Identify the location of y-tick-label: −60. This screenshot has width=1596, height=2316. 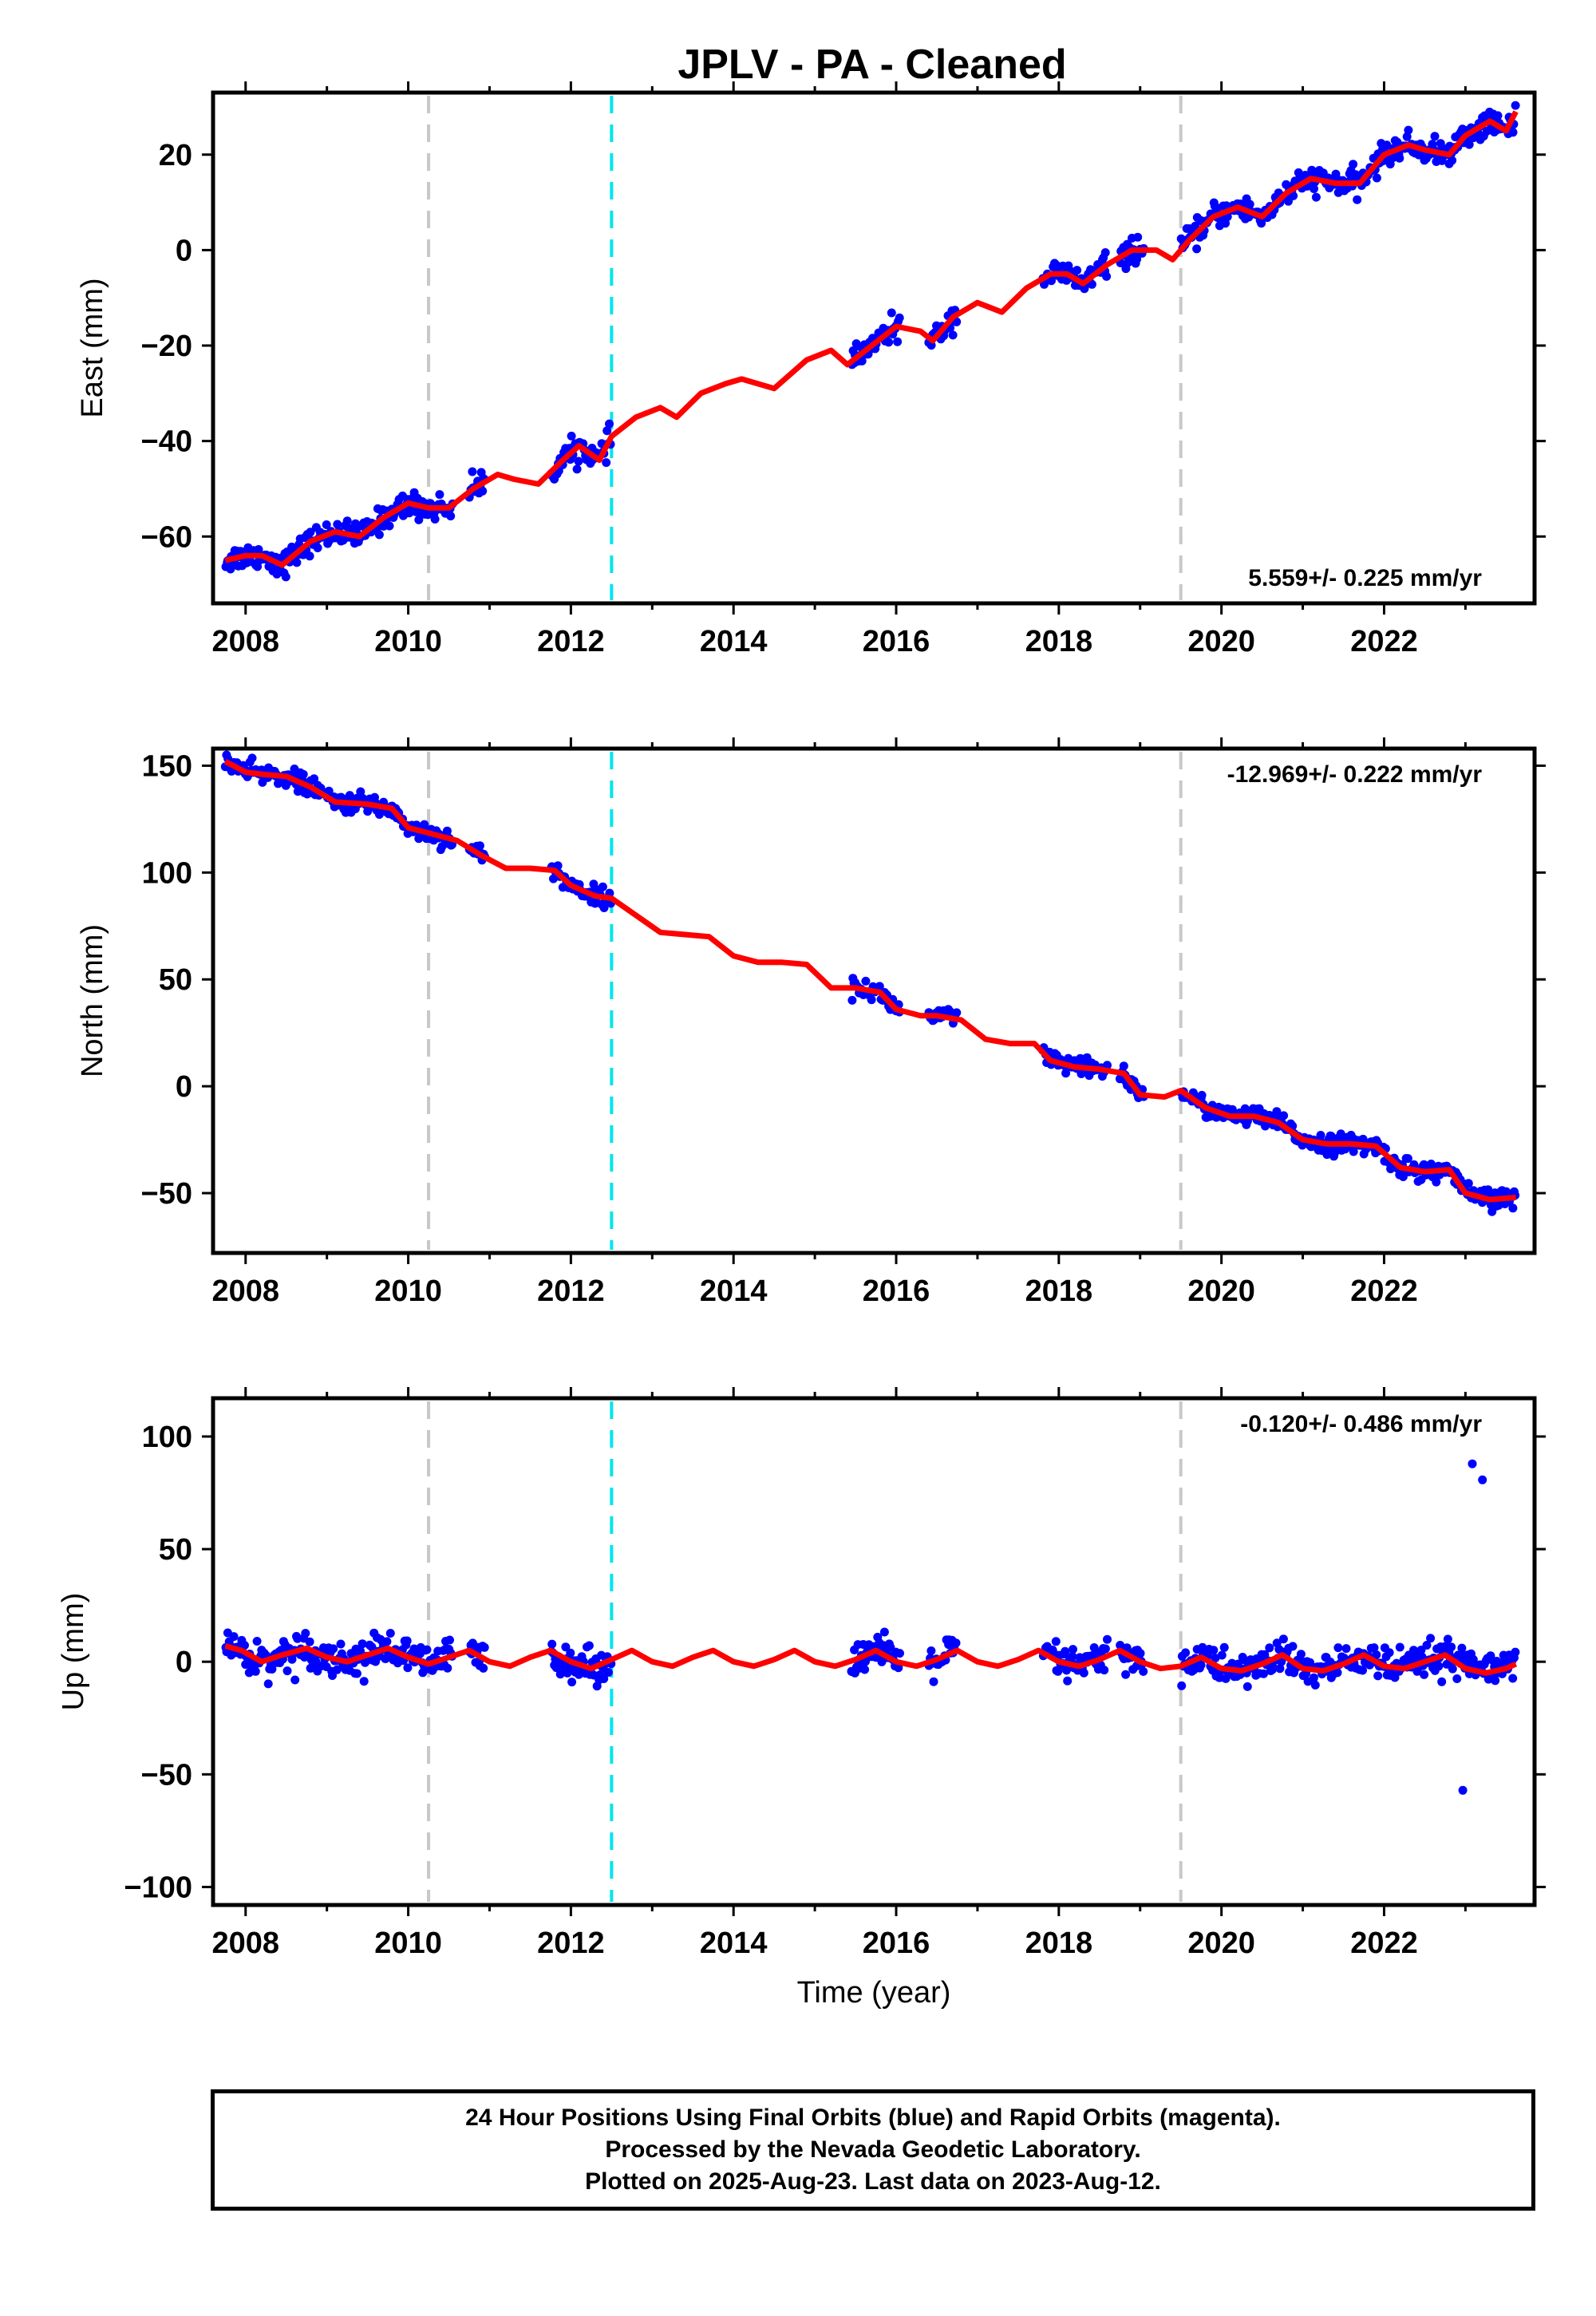
(166, 537).